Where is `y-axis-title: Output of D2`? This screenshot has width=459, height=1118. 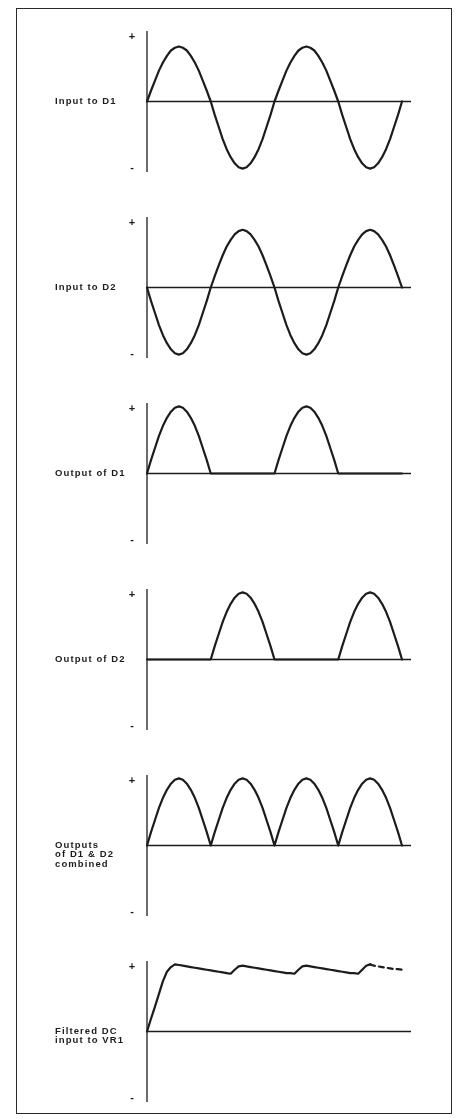 y-axis-title: Output of D2 is located at coordinates (90, 658).